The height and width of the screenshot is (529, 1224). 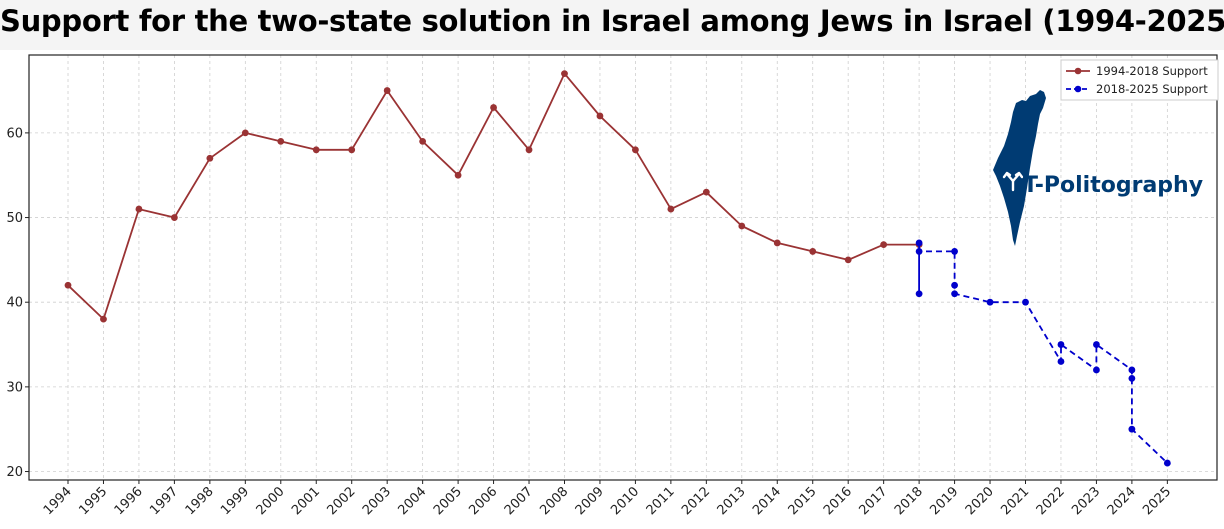 I want to click on legend-box, so click(x=1139, y=80).